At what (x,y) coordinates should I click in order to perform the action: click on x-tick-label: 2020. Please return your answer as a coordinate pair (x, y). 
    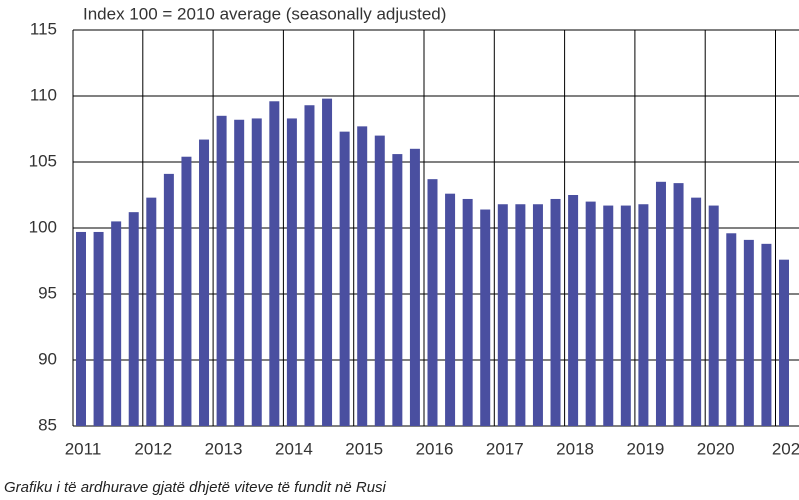
    Looking at the image, I should click on (716, 448).